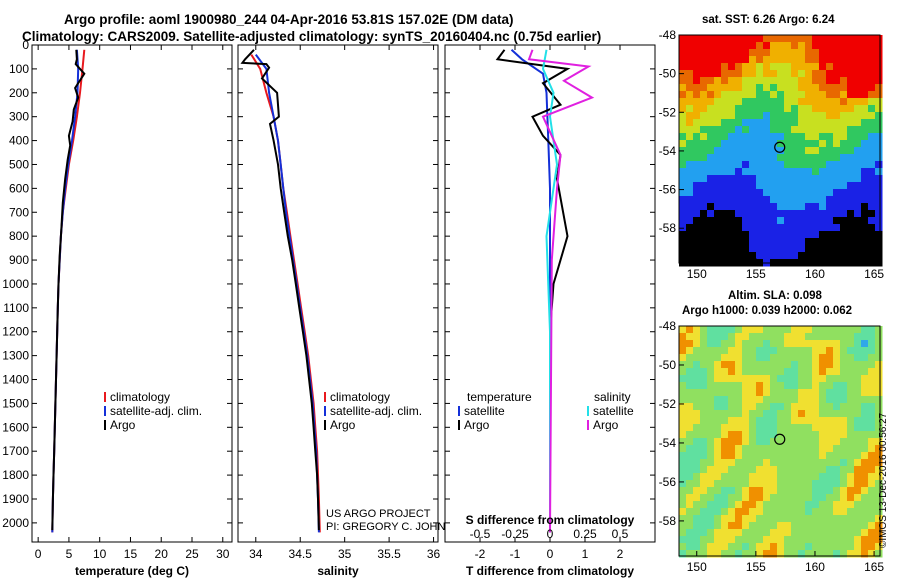 Image resolution: width=900 pixels, height=580 pixels. What do you see at coordinates (15, 427) in the screenshot?
I see `y-tick-label: 1600` at bounding box center [15, 427].